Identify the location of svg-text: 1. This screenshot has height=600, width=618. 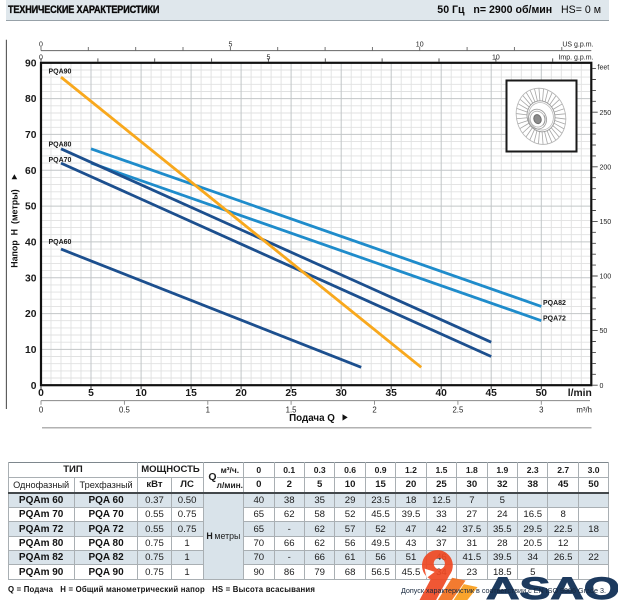
(208, 410).